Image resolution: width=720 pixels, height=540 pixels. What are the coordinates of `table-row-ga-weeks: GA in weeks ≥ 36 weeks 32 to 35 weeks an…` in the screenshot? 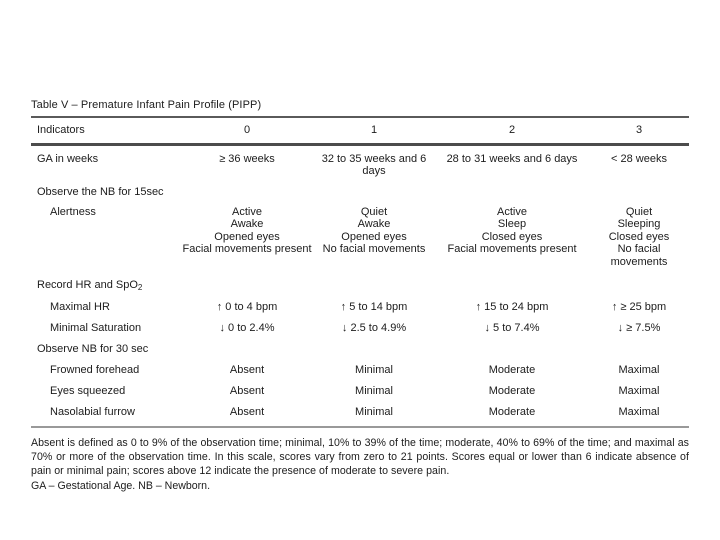 It's located at (360, 163).